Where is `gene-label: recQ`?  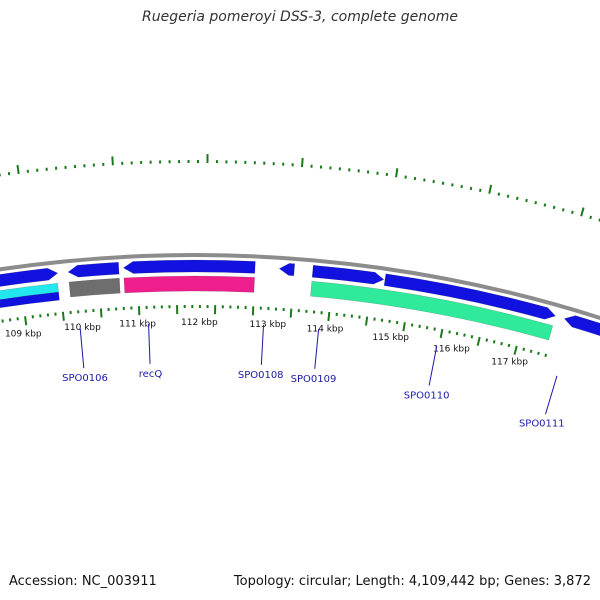
gene-label: recQ is located at coordinates (151, 374).